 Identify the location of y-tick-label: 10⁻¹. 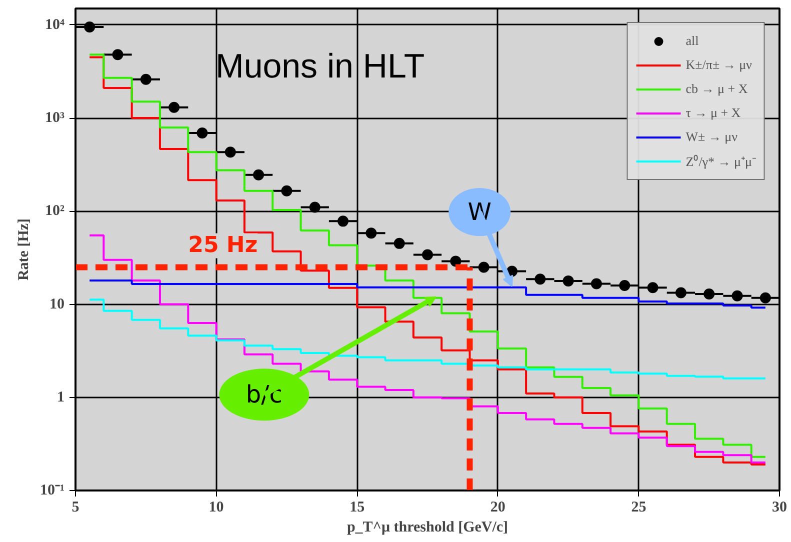
(52, 490).